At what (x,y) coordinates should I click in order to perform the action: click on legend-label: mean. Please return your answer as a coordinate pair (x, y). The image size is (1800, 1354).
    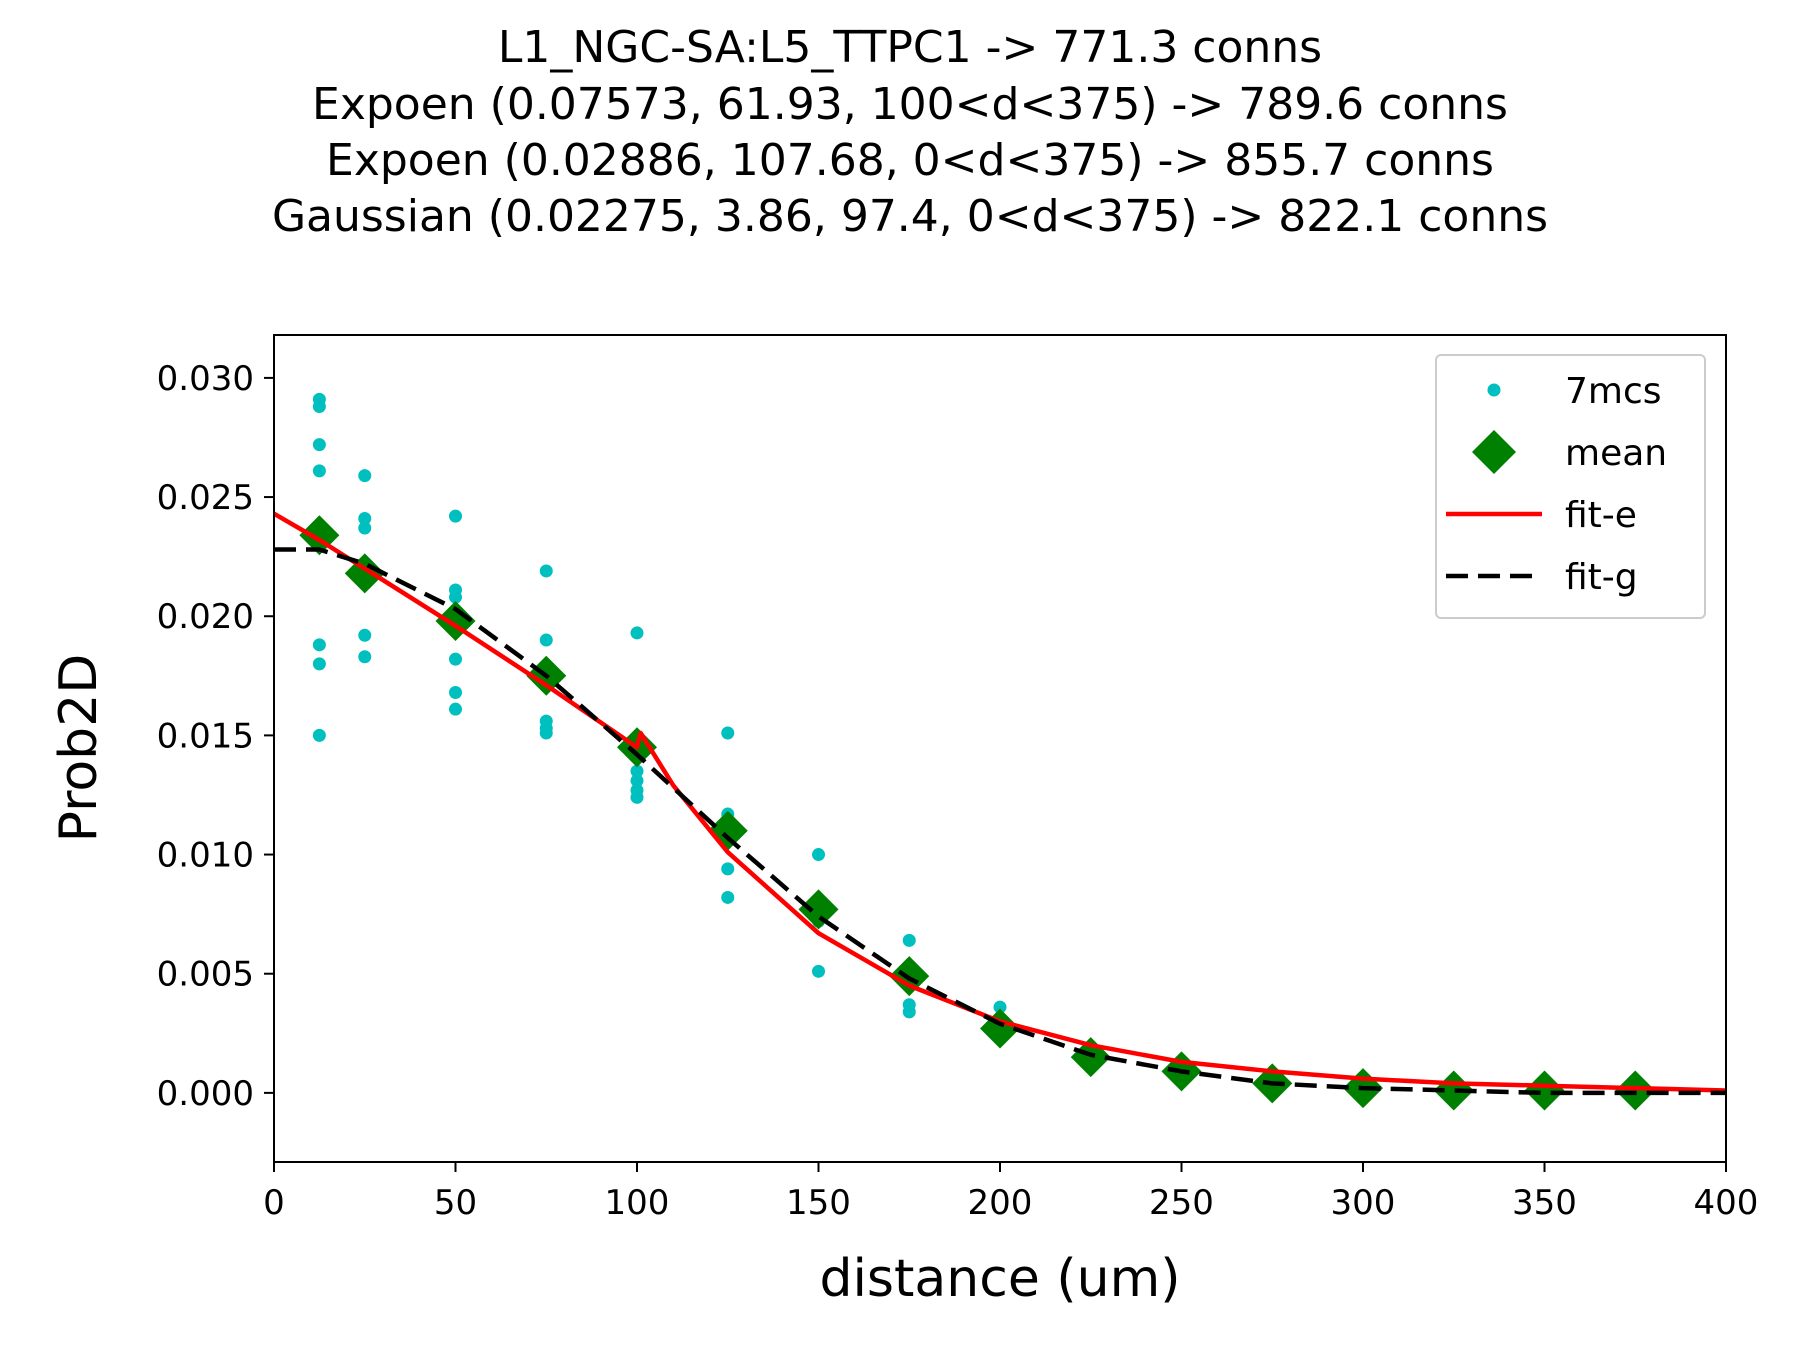
    Looking at the image, I should click on (1616, 453).